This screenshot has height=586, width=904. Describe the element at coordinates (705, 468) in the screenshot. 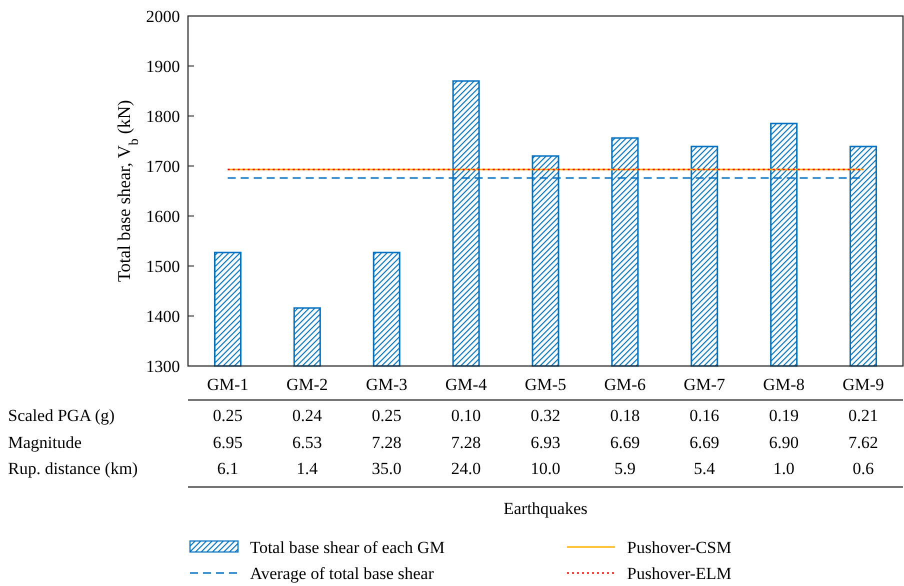

I see `text: 5.4` at that location.